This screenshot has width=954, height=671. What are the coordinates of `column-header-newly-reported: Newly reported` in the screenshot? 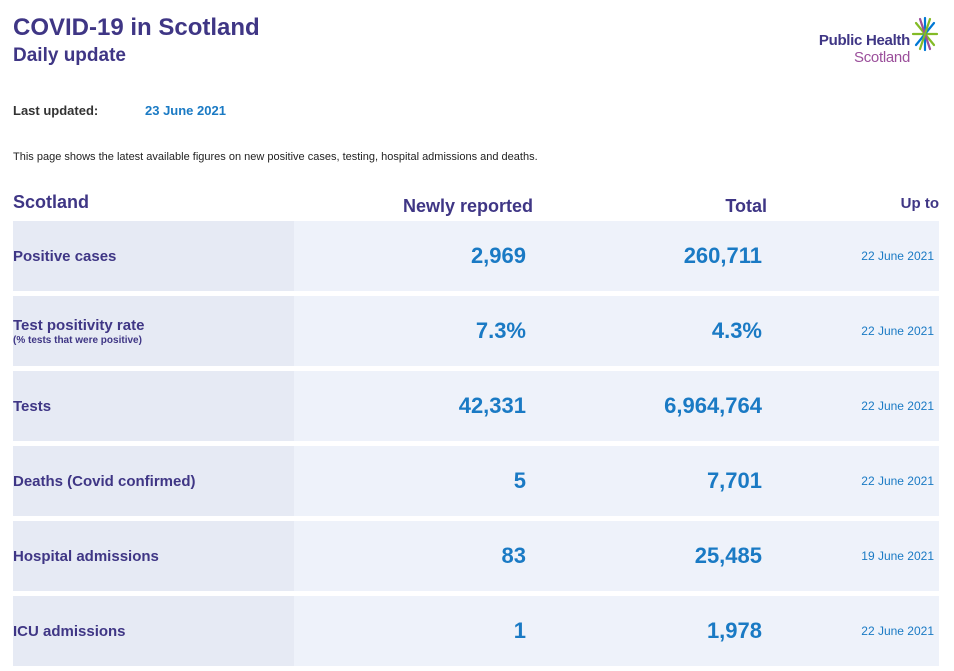 It's located at (467, 206).